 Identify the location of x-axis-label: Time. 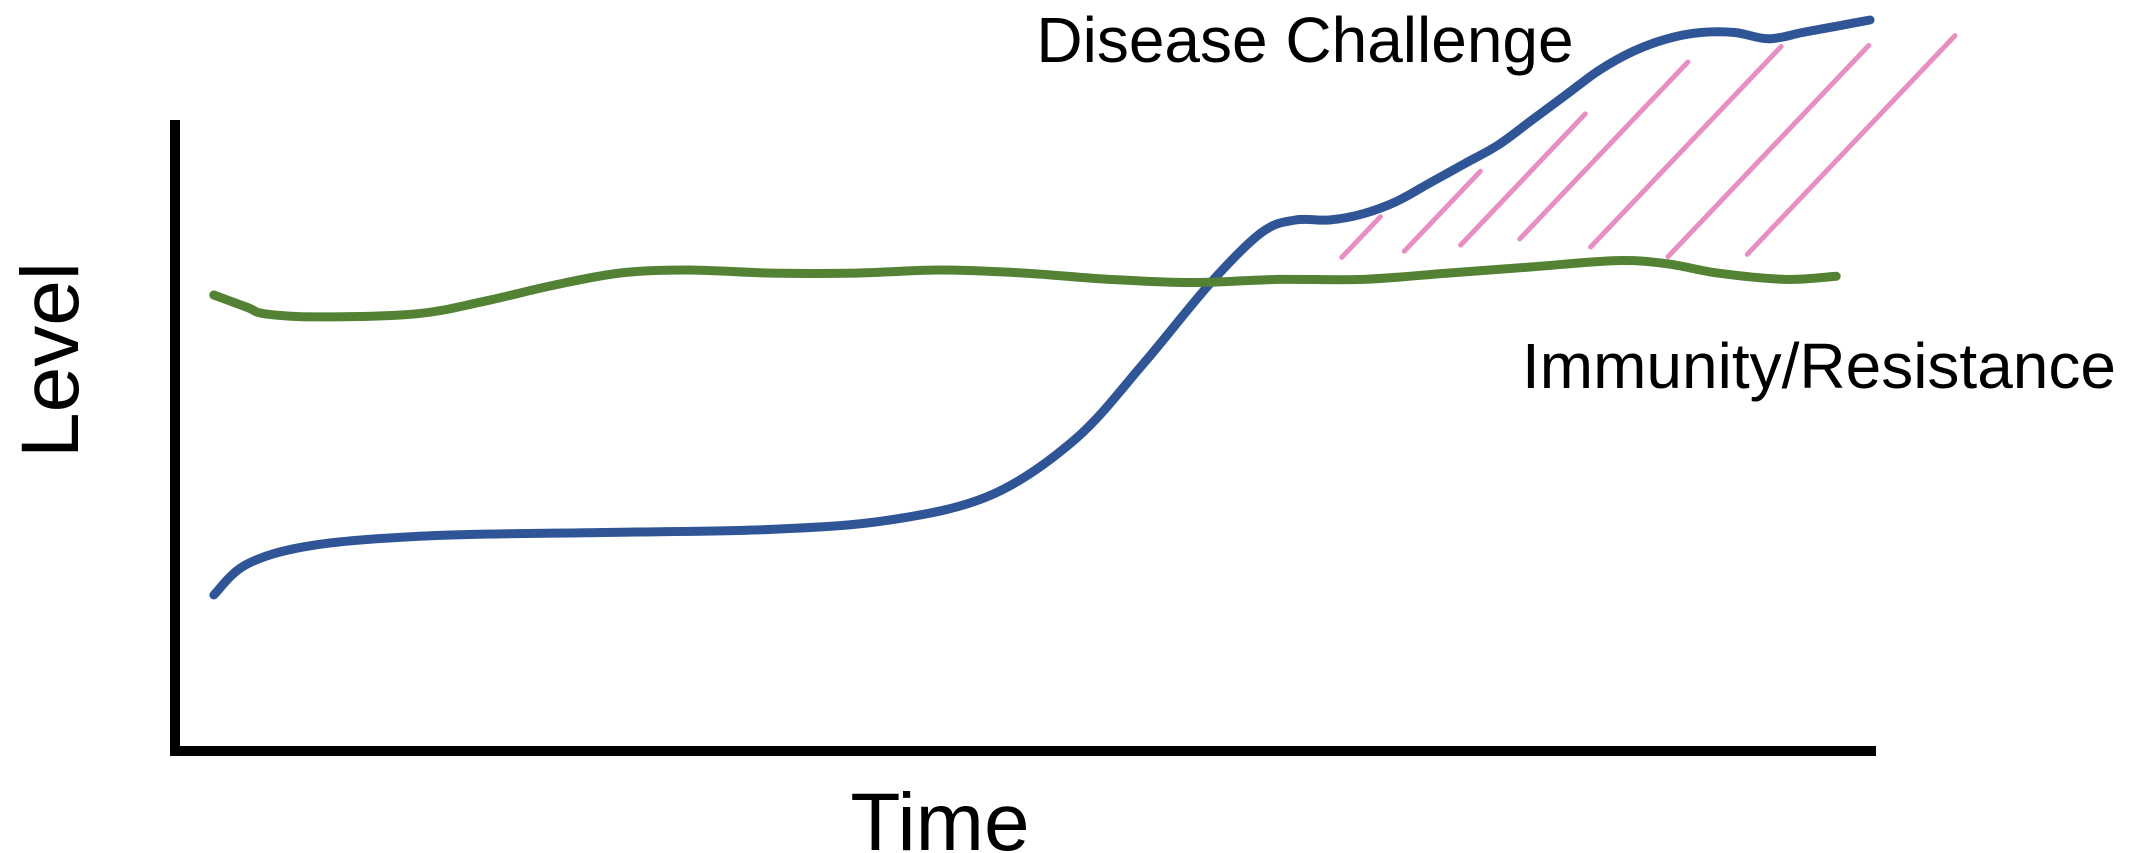
(939, 815).